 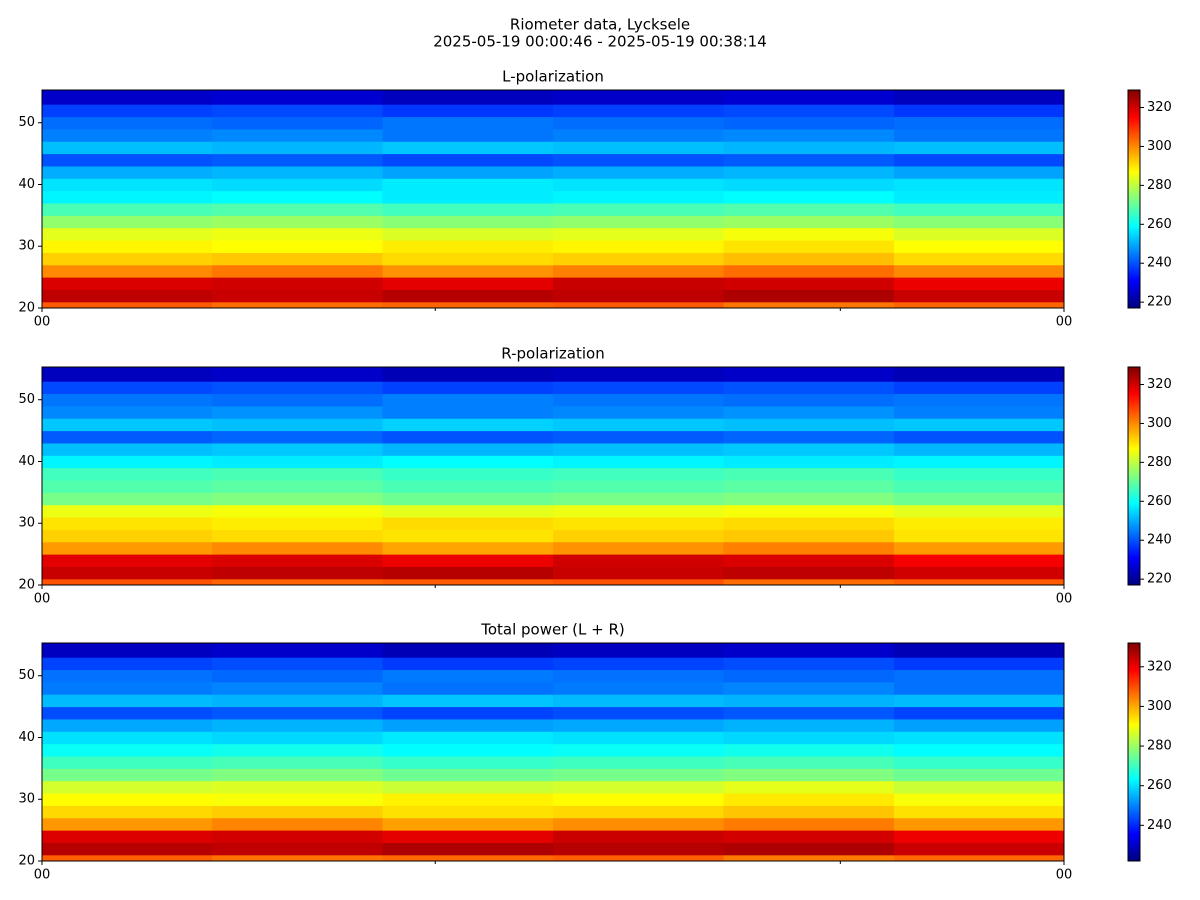 What do you see at coordinates (1159, 302) in the screenshot?
I see `colorbar-tick-label: 220` at bounding box center [1159, 302].